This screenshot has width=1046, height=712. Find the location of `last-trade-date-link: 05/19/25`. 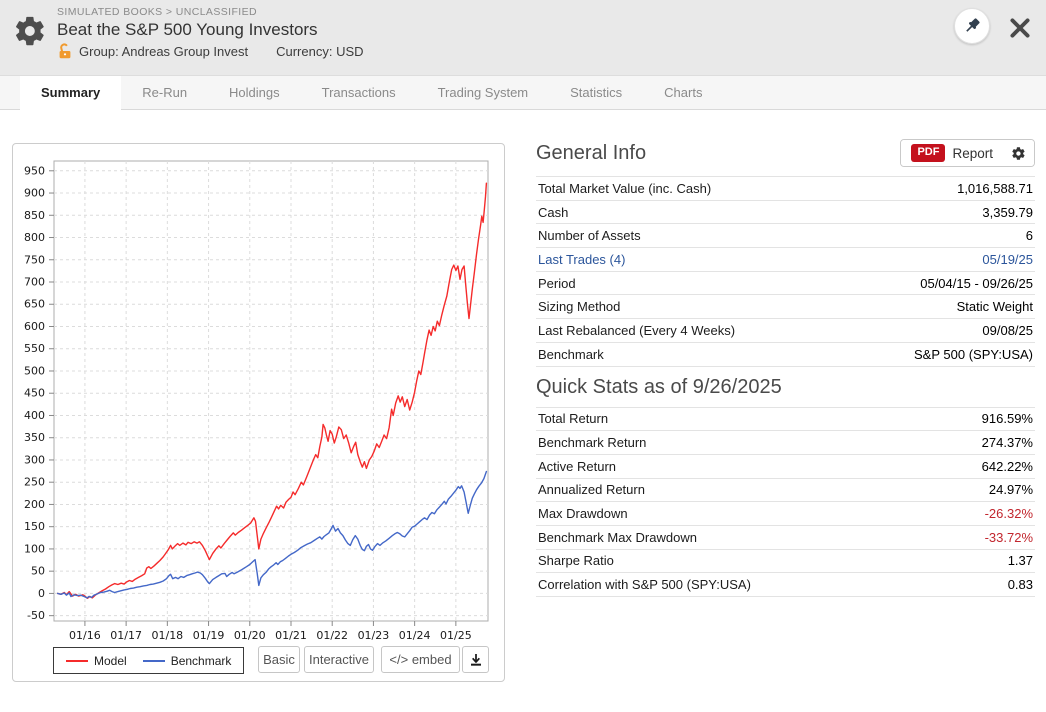

last-trade-date-link: 05/19/25 is located at coordinates (1007, 259).